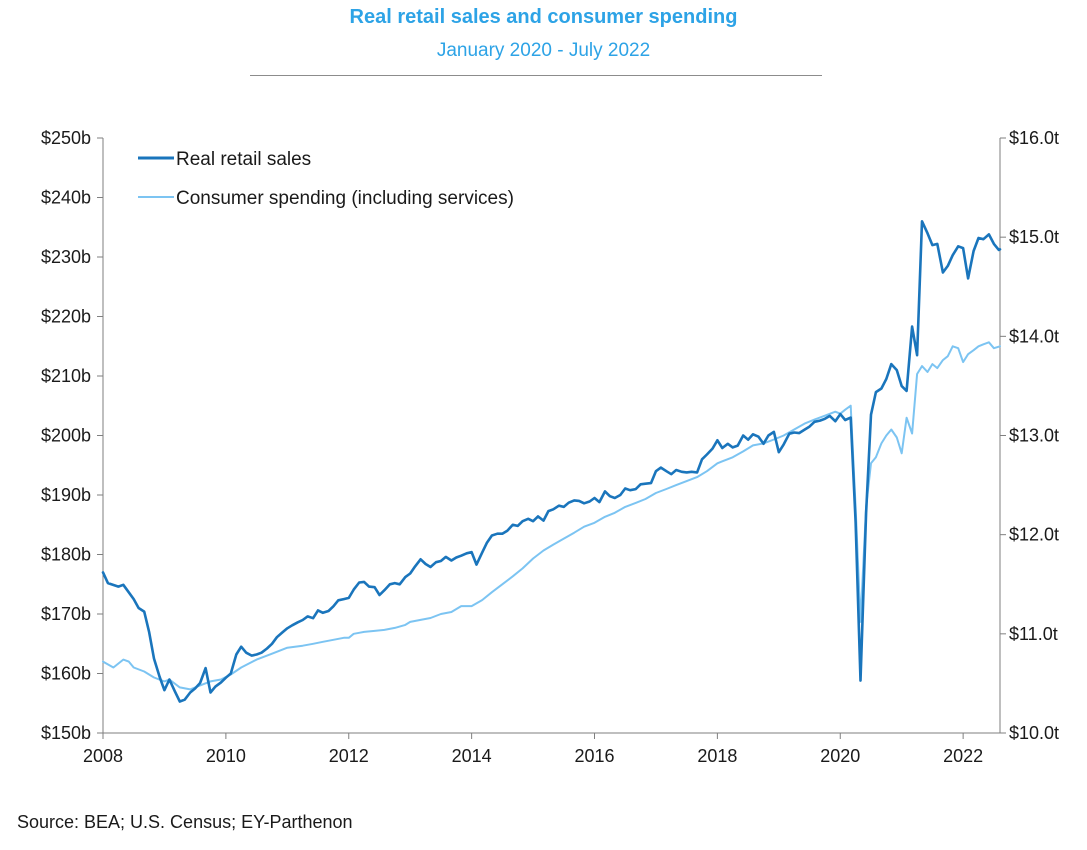 This screenshot has height=850, width=1087. I want to click on right-y-tick-label: $11.0t, so click(1033, 634).